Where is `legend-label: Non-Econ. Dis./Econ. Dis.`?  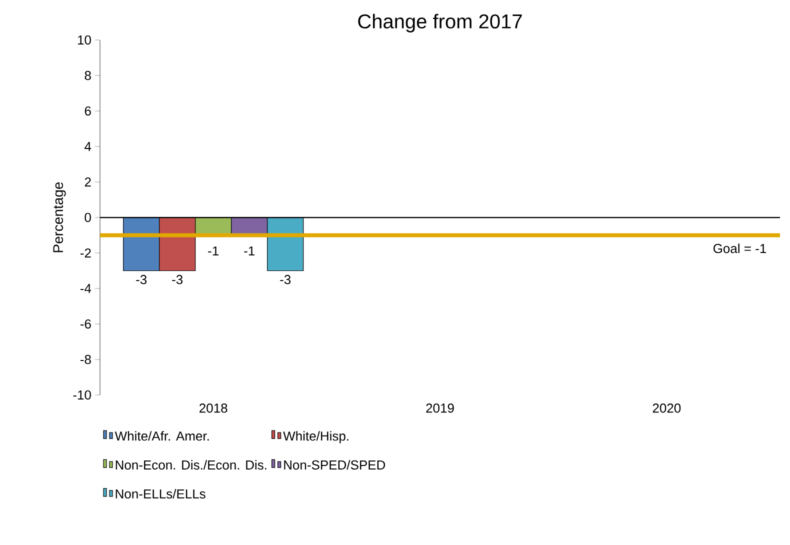 legend-label: Non-Econ. Dis./Econ. Dis. is located at coordinates (191, 465).